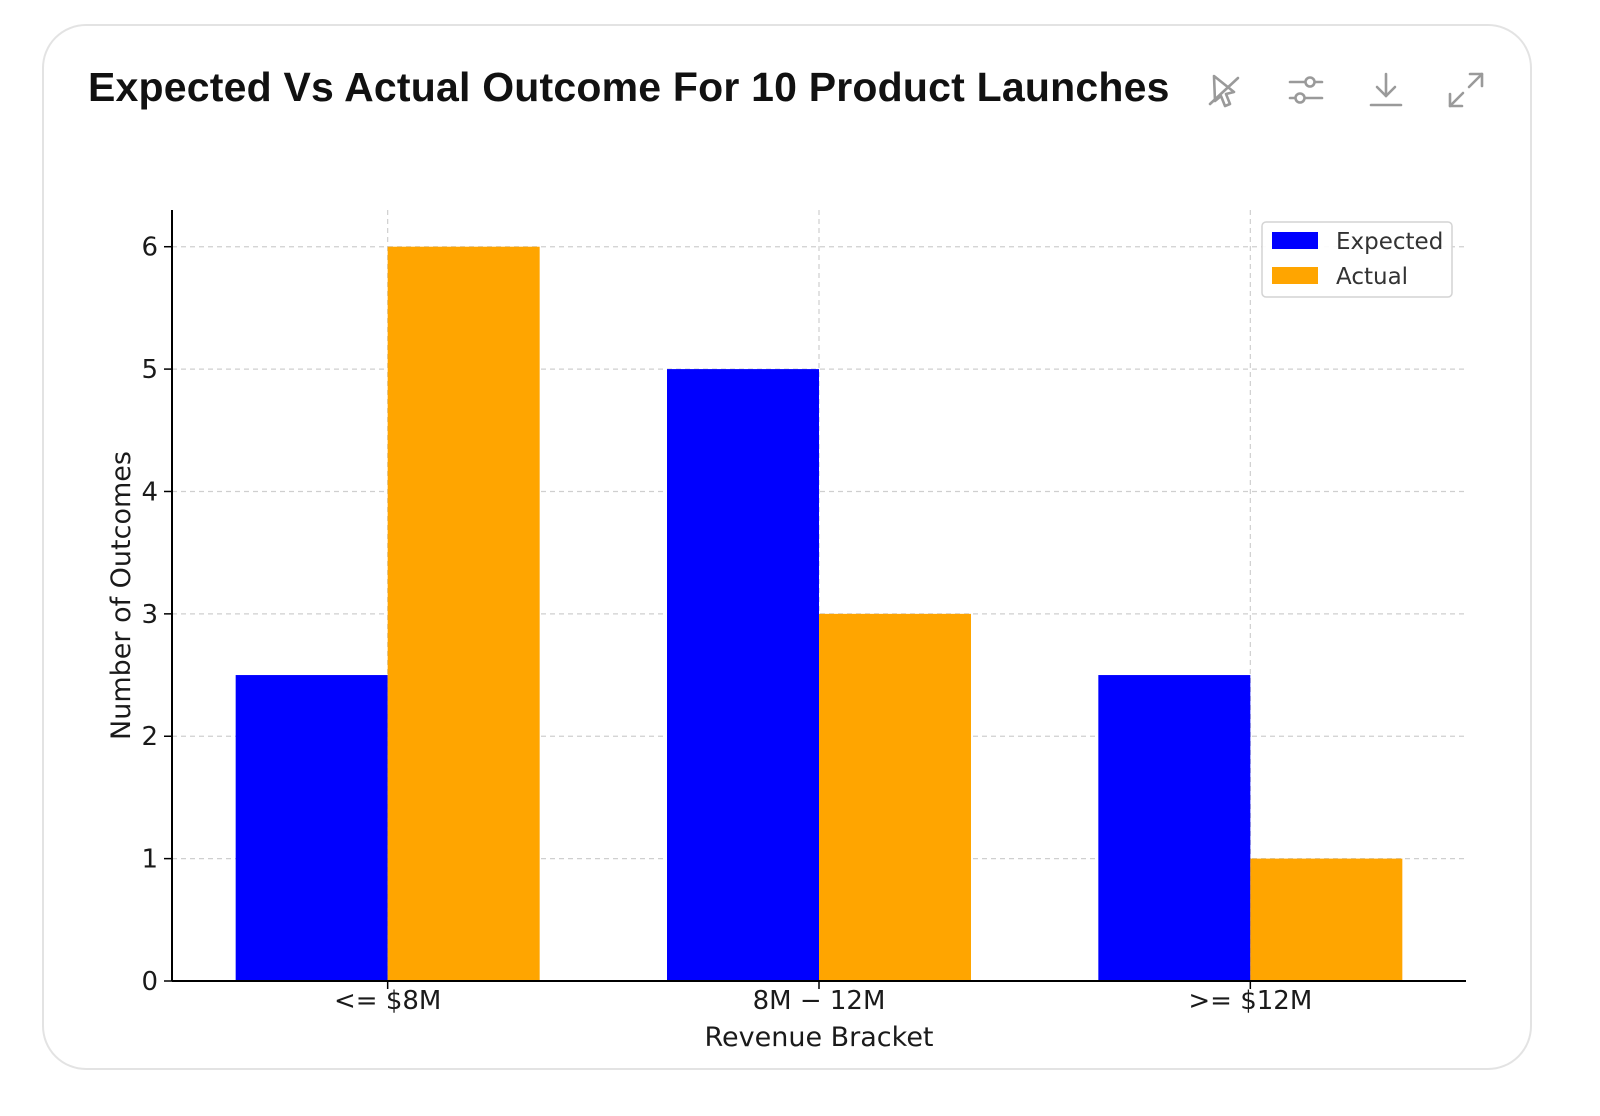 The width and height of the screenshot is (1600, 1116). What do you see at coordinates (1357, 259) in the screenshot?
I see `legend: Expected Actual` at bounding box center [1357, 259].